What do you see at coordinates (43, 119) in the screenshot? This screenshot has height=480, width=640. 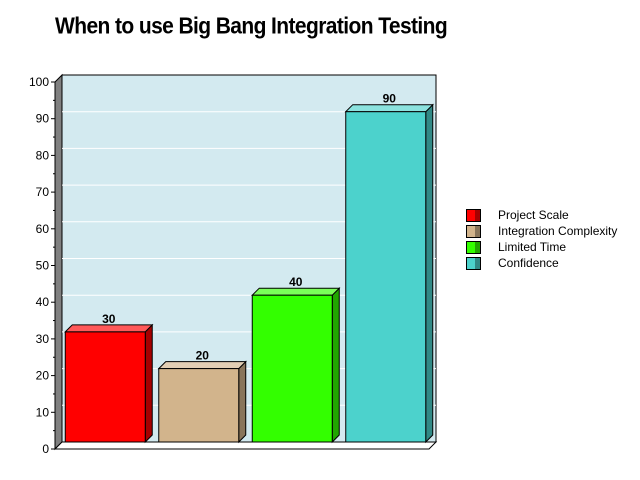 I see `y-tick-label: 90` at bounding box center [43, 119].